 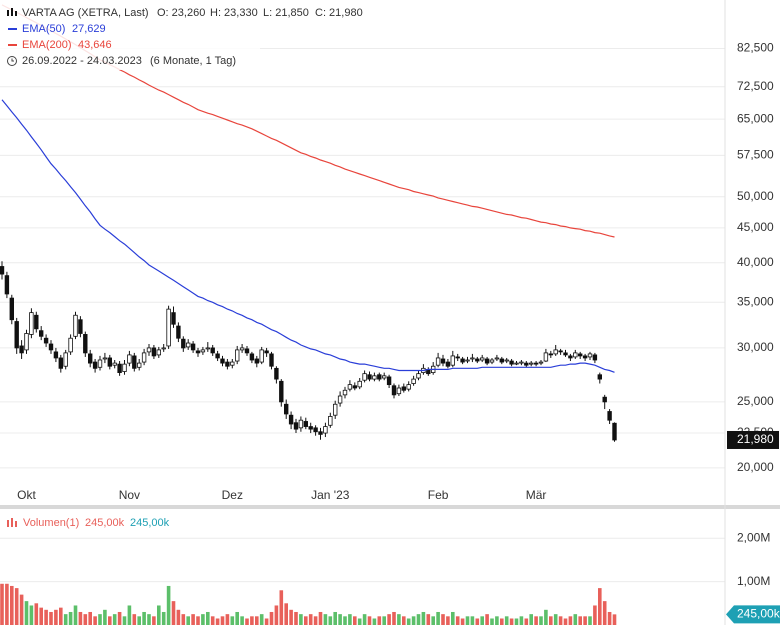 What do you see at coordinates (755, 155) in the screenshot?
I see `y-tick-label: 57,500` at bounding box center [755, 155].